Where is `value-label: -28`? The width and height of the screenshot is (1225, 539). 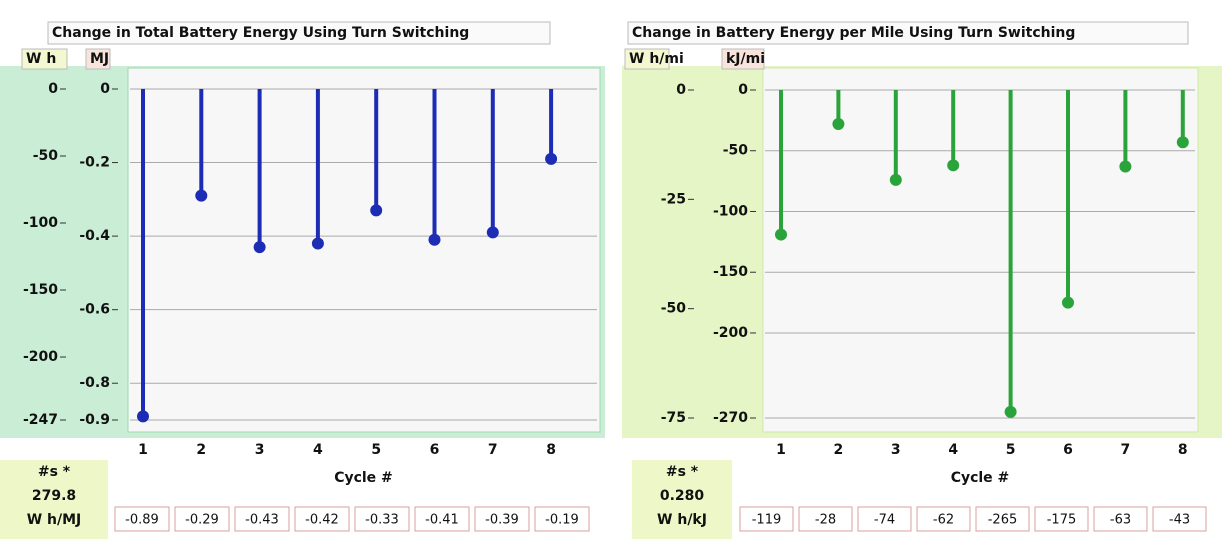 value-label: -28 is located at coordinates (825, 520).